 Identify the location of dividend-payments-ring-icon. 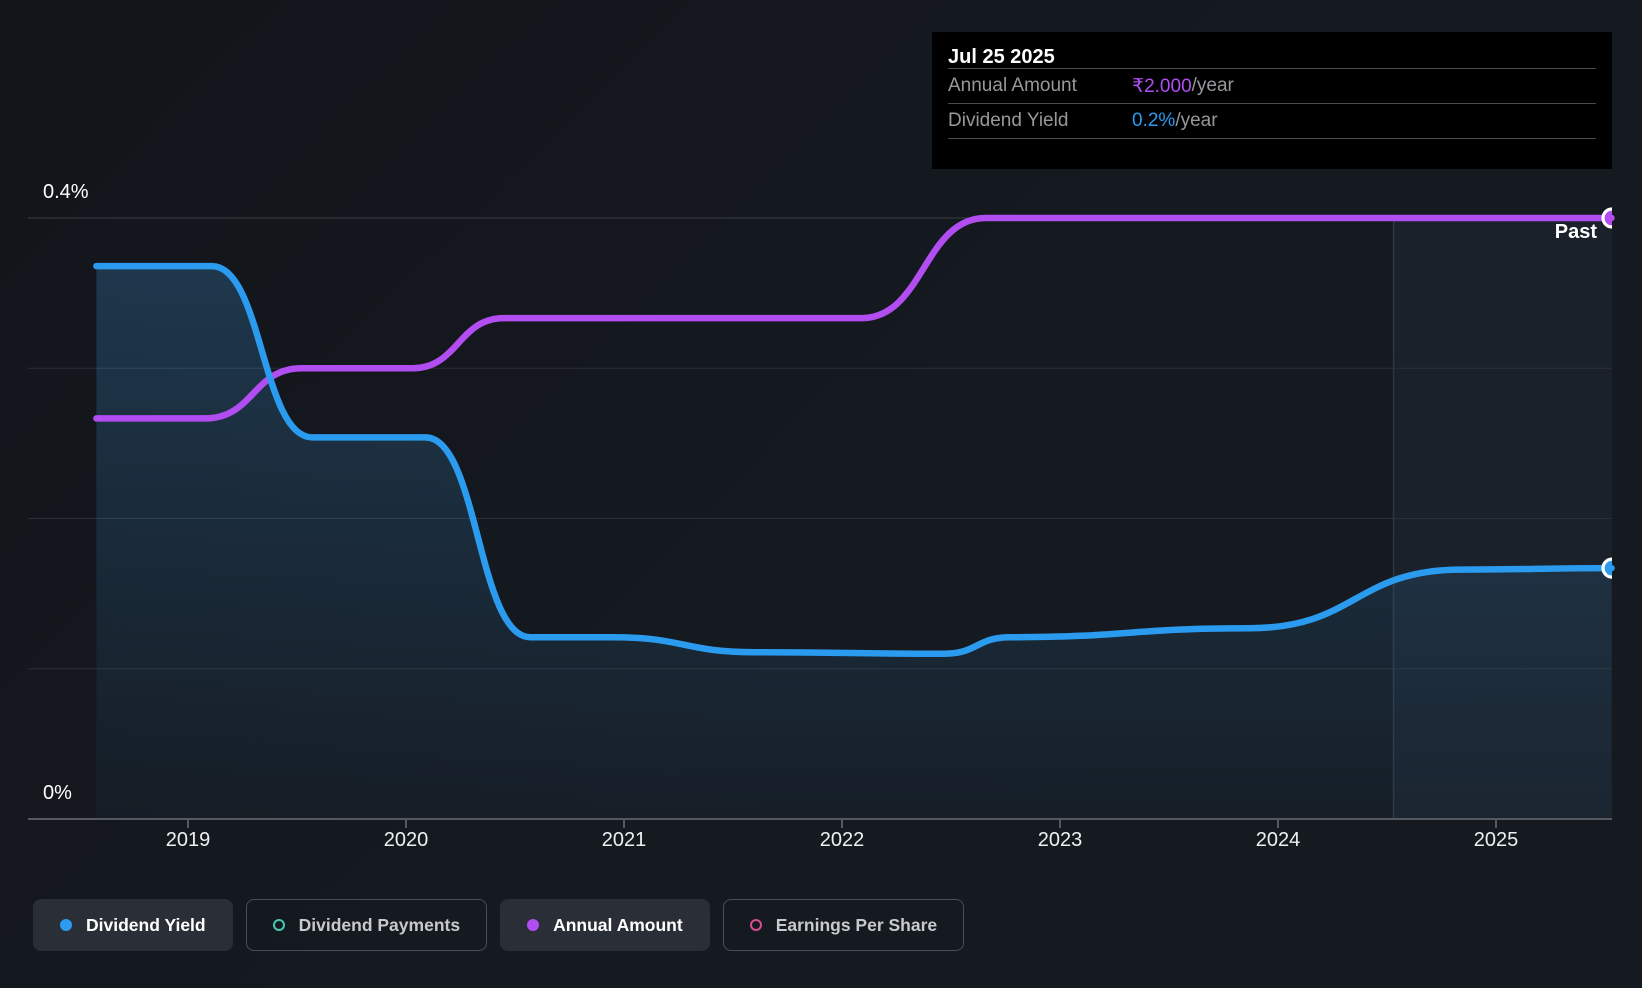
(278, 925).